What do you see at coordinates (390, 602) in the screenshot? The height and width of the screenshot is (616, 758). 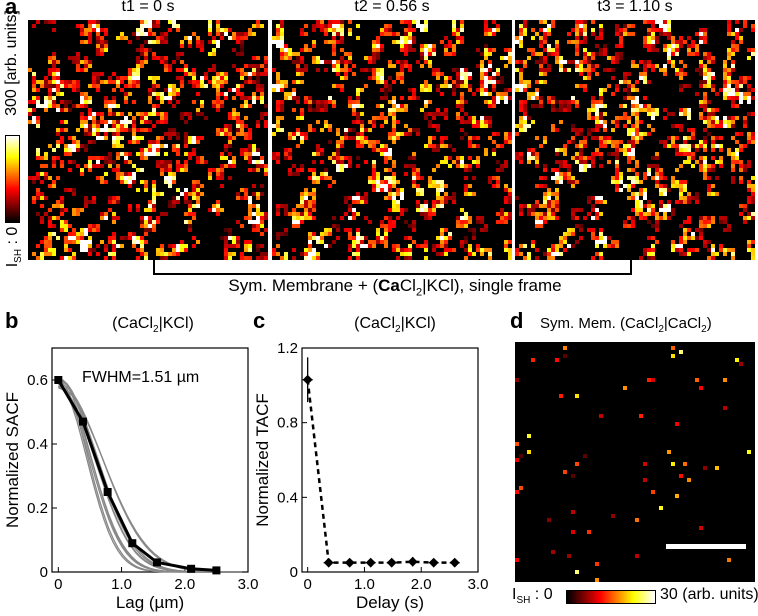 I see `x-axis-label: Delay (s)` at bounding box center [390, 602].